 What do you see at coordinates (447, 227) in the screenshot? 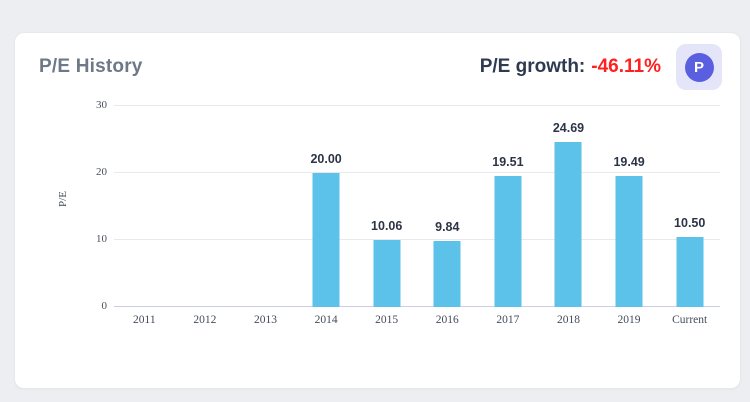
I see `bar-value-label: 9.84` at bounding box center [447, 227].